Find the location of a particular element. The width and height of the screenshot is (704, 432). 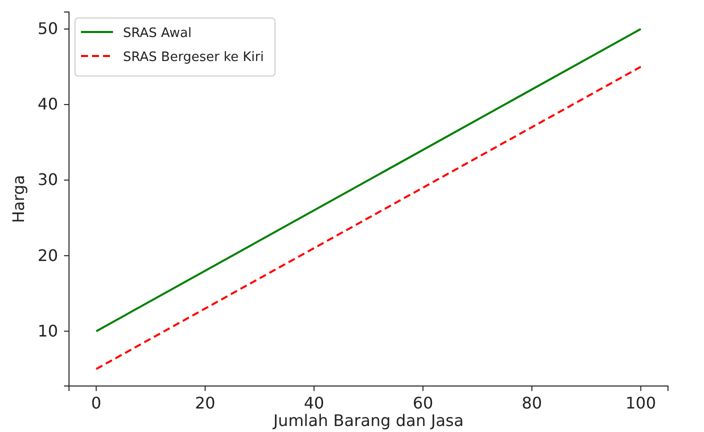

x-tick-label: 40 is located at coordinates (314, 402).